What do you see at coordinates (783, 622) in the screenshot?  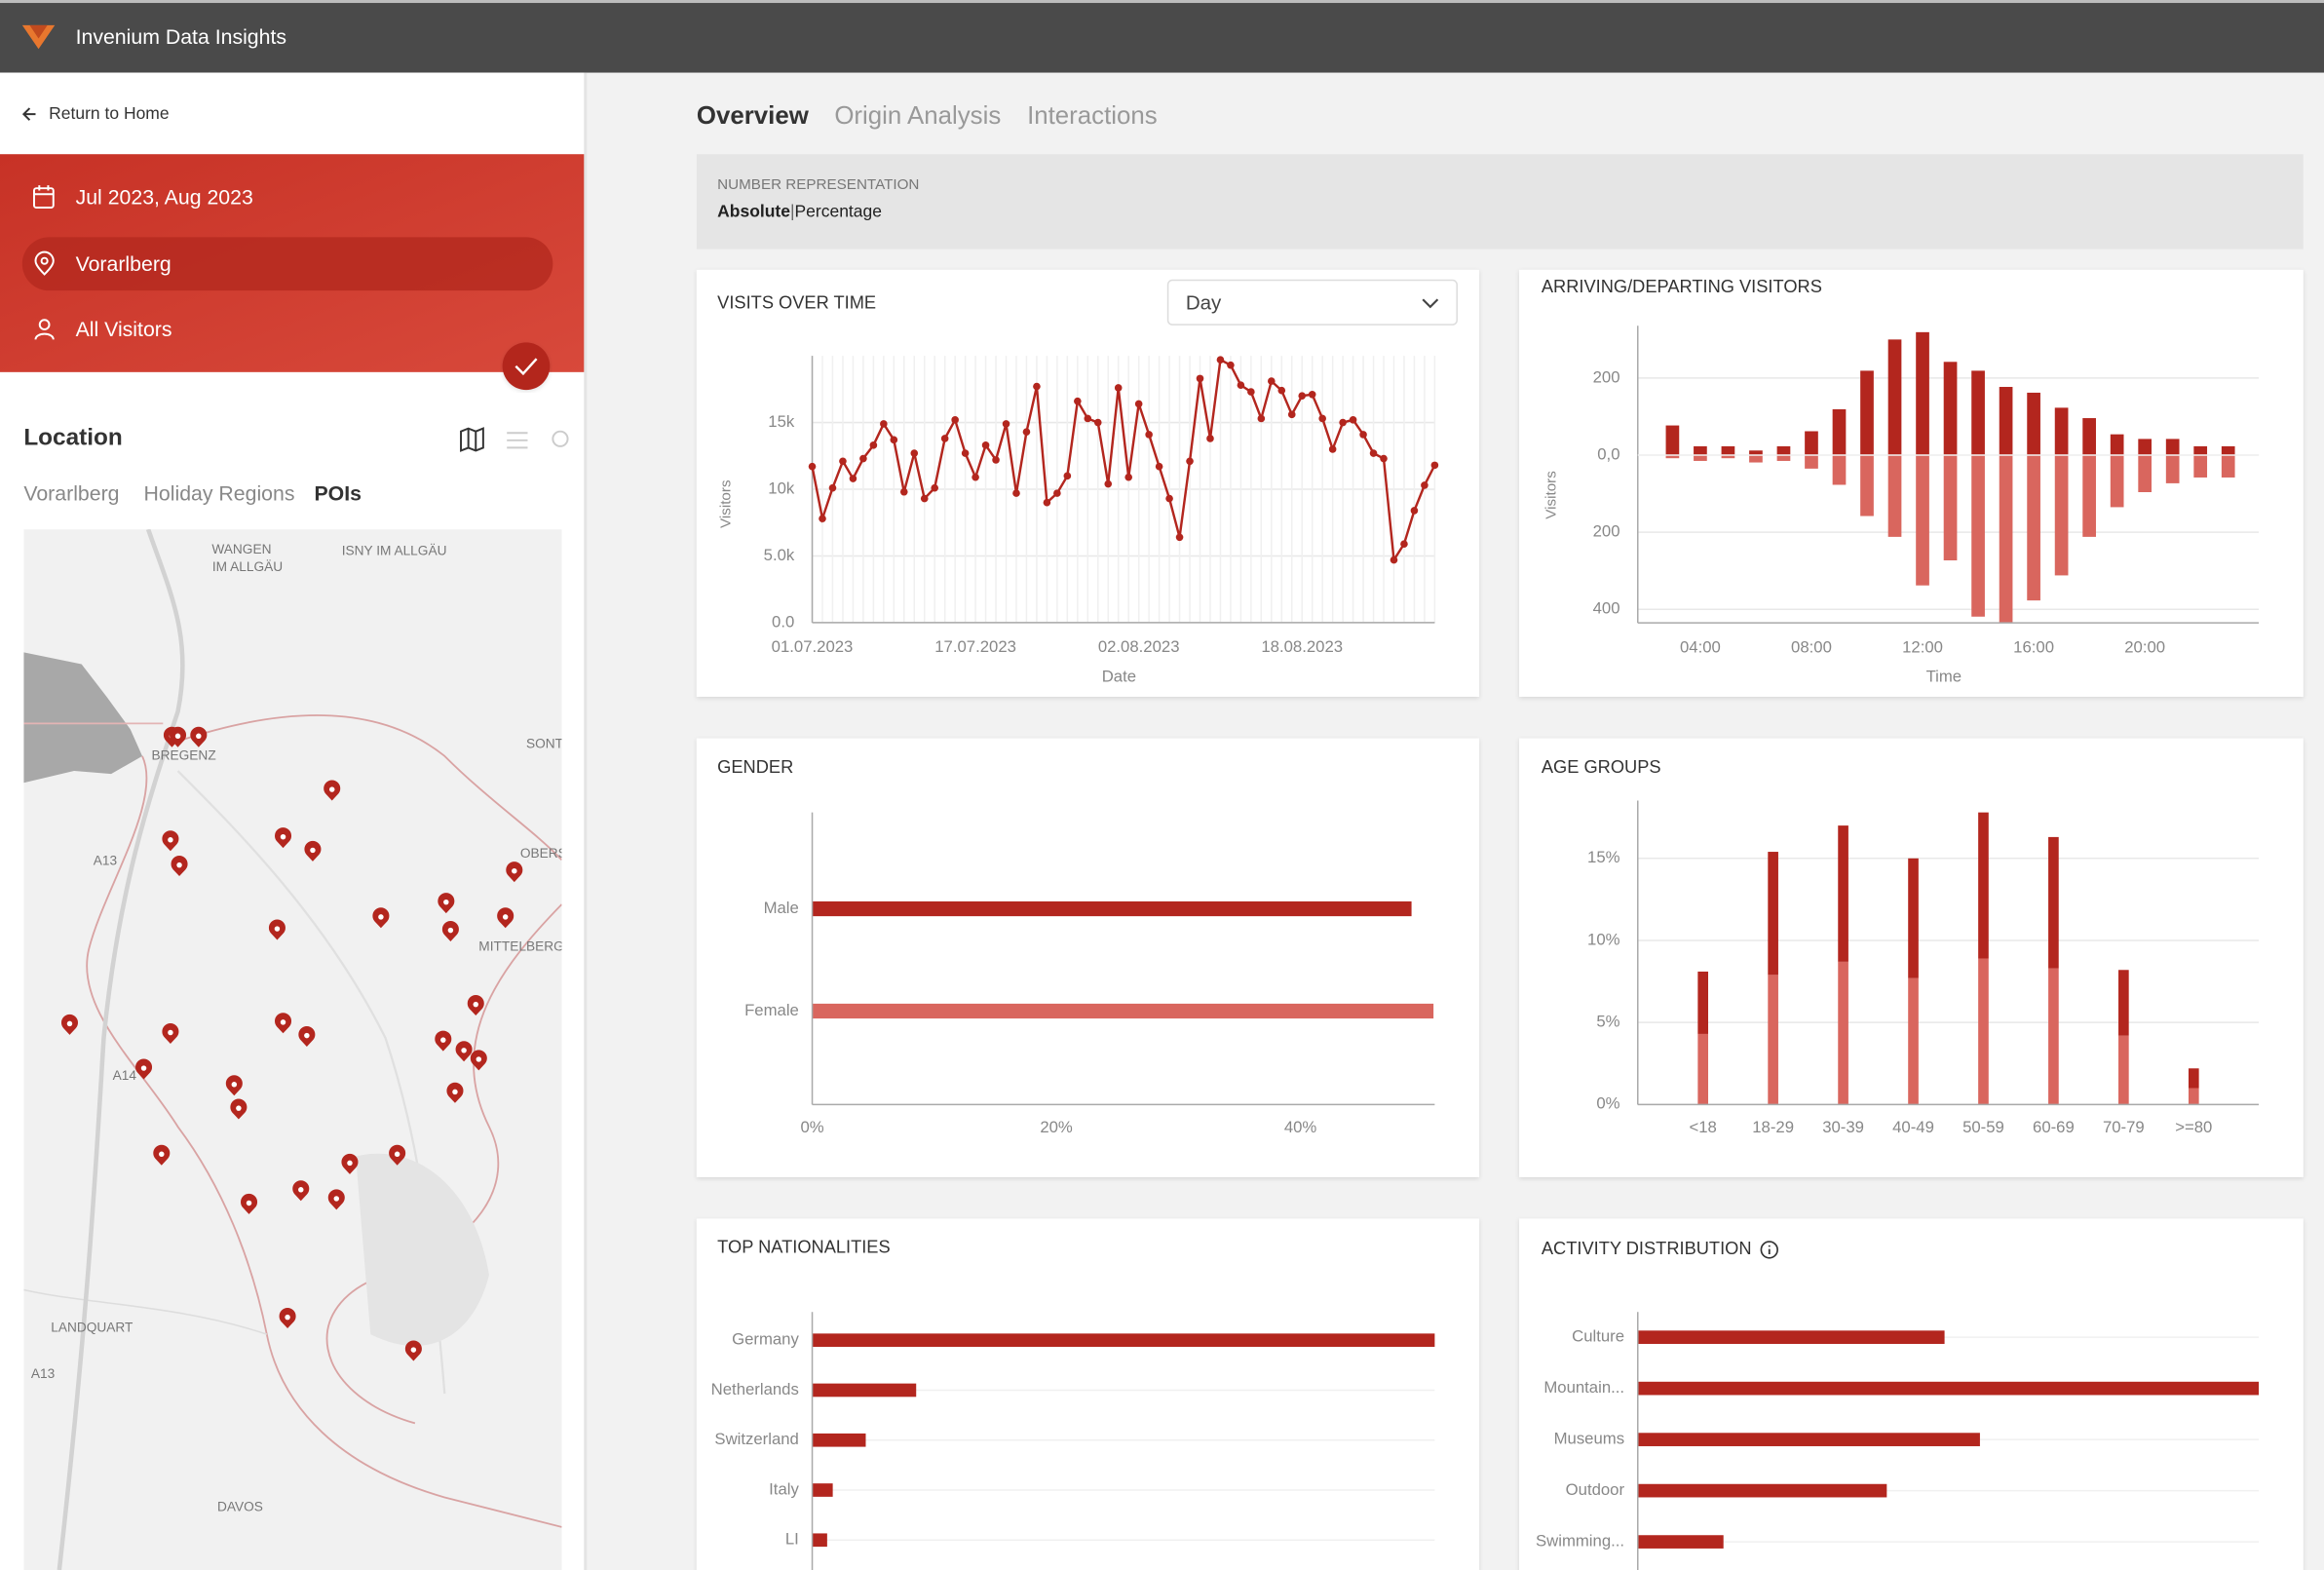 I see `y-tick-label: 0.0` at bounding box center [783, 622].